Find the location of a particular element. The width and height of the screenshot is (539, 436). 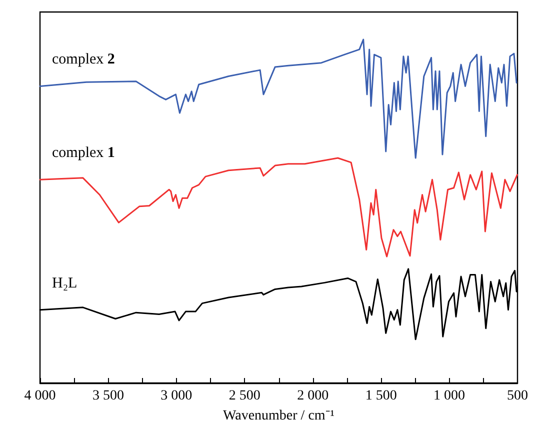

x-tick-label: 3 000 is located at coordinates (176, 396).